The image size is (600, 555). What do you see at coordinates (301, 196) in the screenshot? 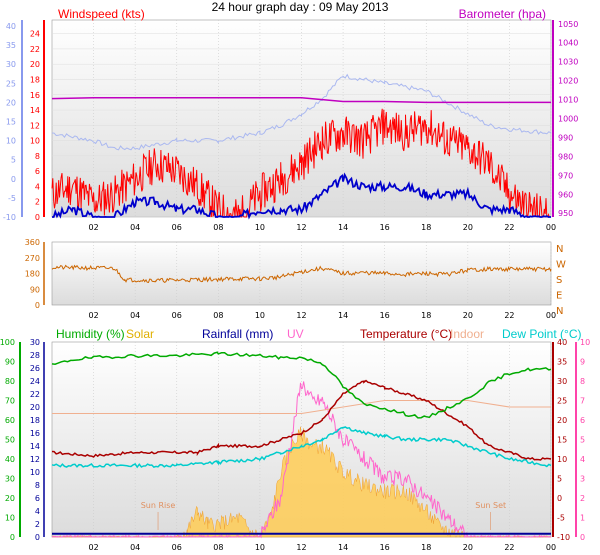
I see `average-wind-line` at bounding box center [301, 196].